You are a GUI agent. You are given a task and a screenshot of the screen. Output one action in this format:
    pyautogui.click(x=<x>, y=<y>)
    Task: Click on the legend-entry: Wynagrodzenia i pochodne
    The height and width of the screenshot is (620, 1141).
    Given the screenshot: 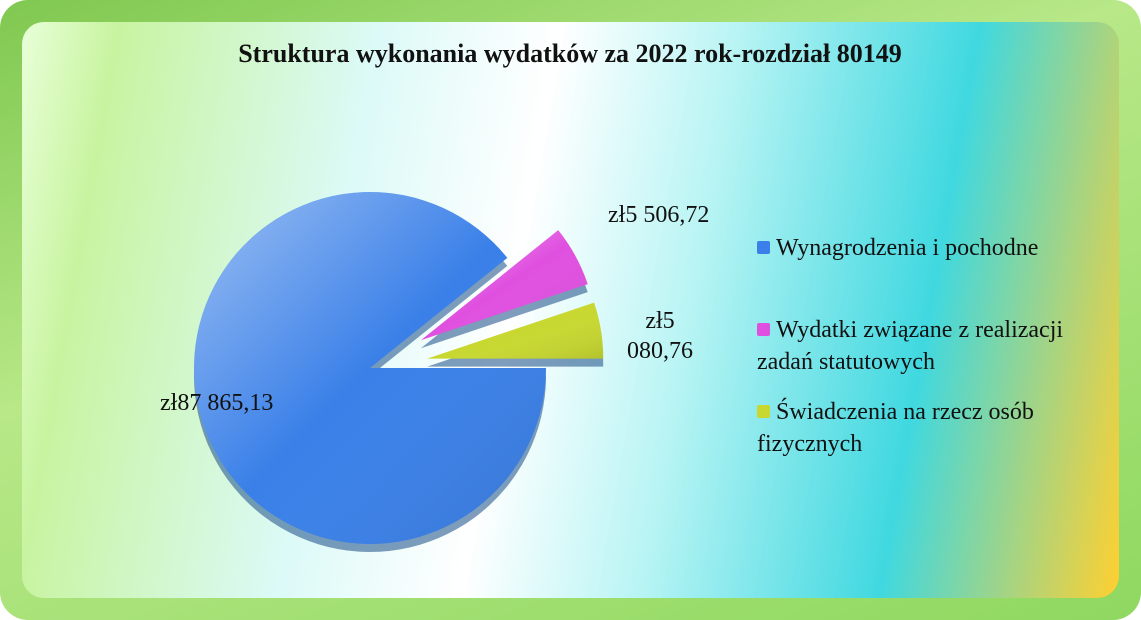 What is the action you would take?
    pyautogui.click(x=927, y=248)
    